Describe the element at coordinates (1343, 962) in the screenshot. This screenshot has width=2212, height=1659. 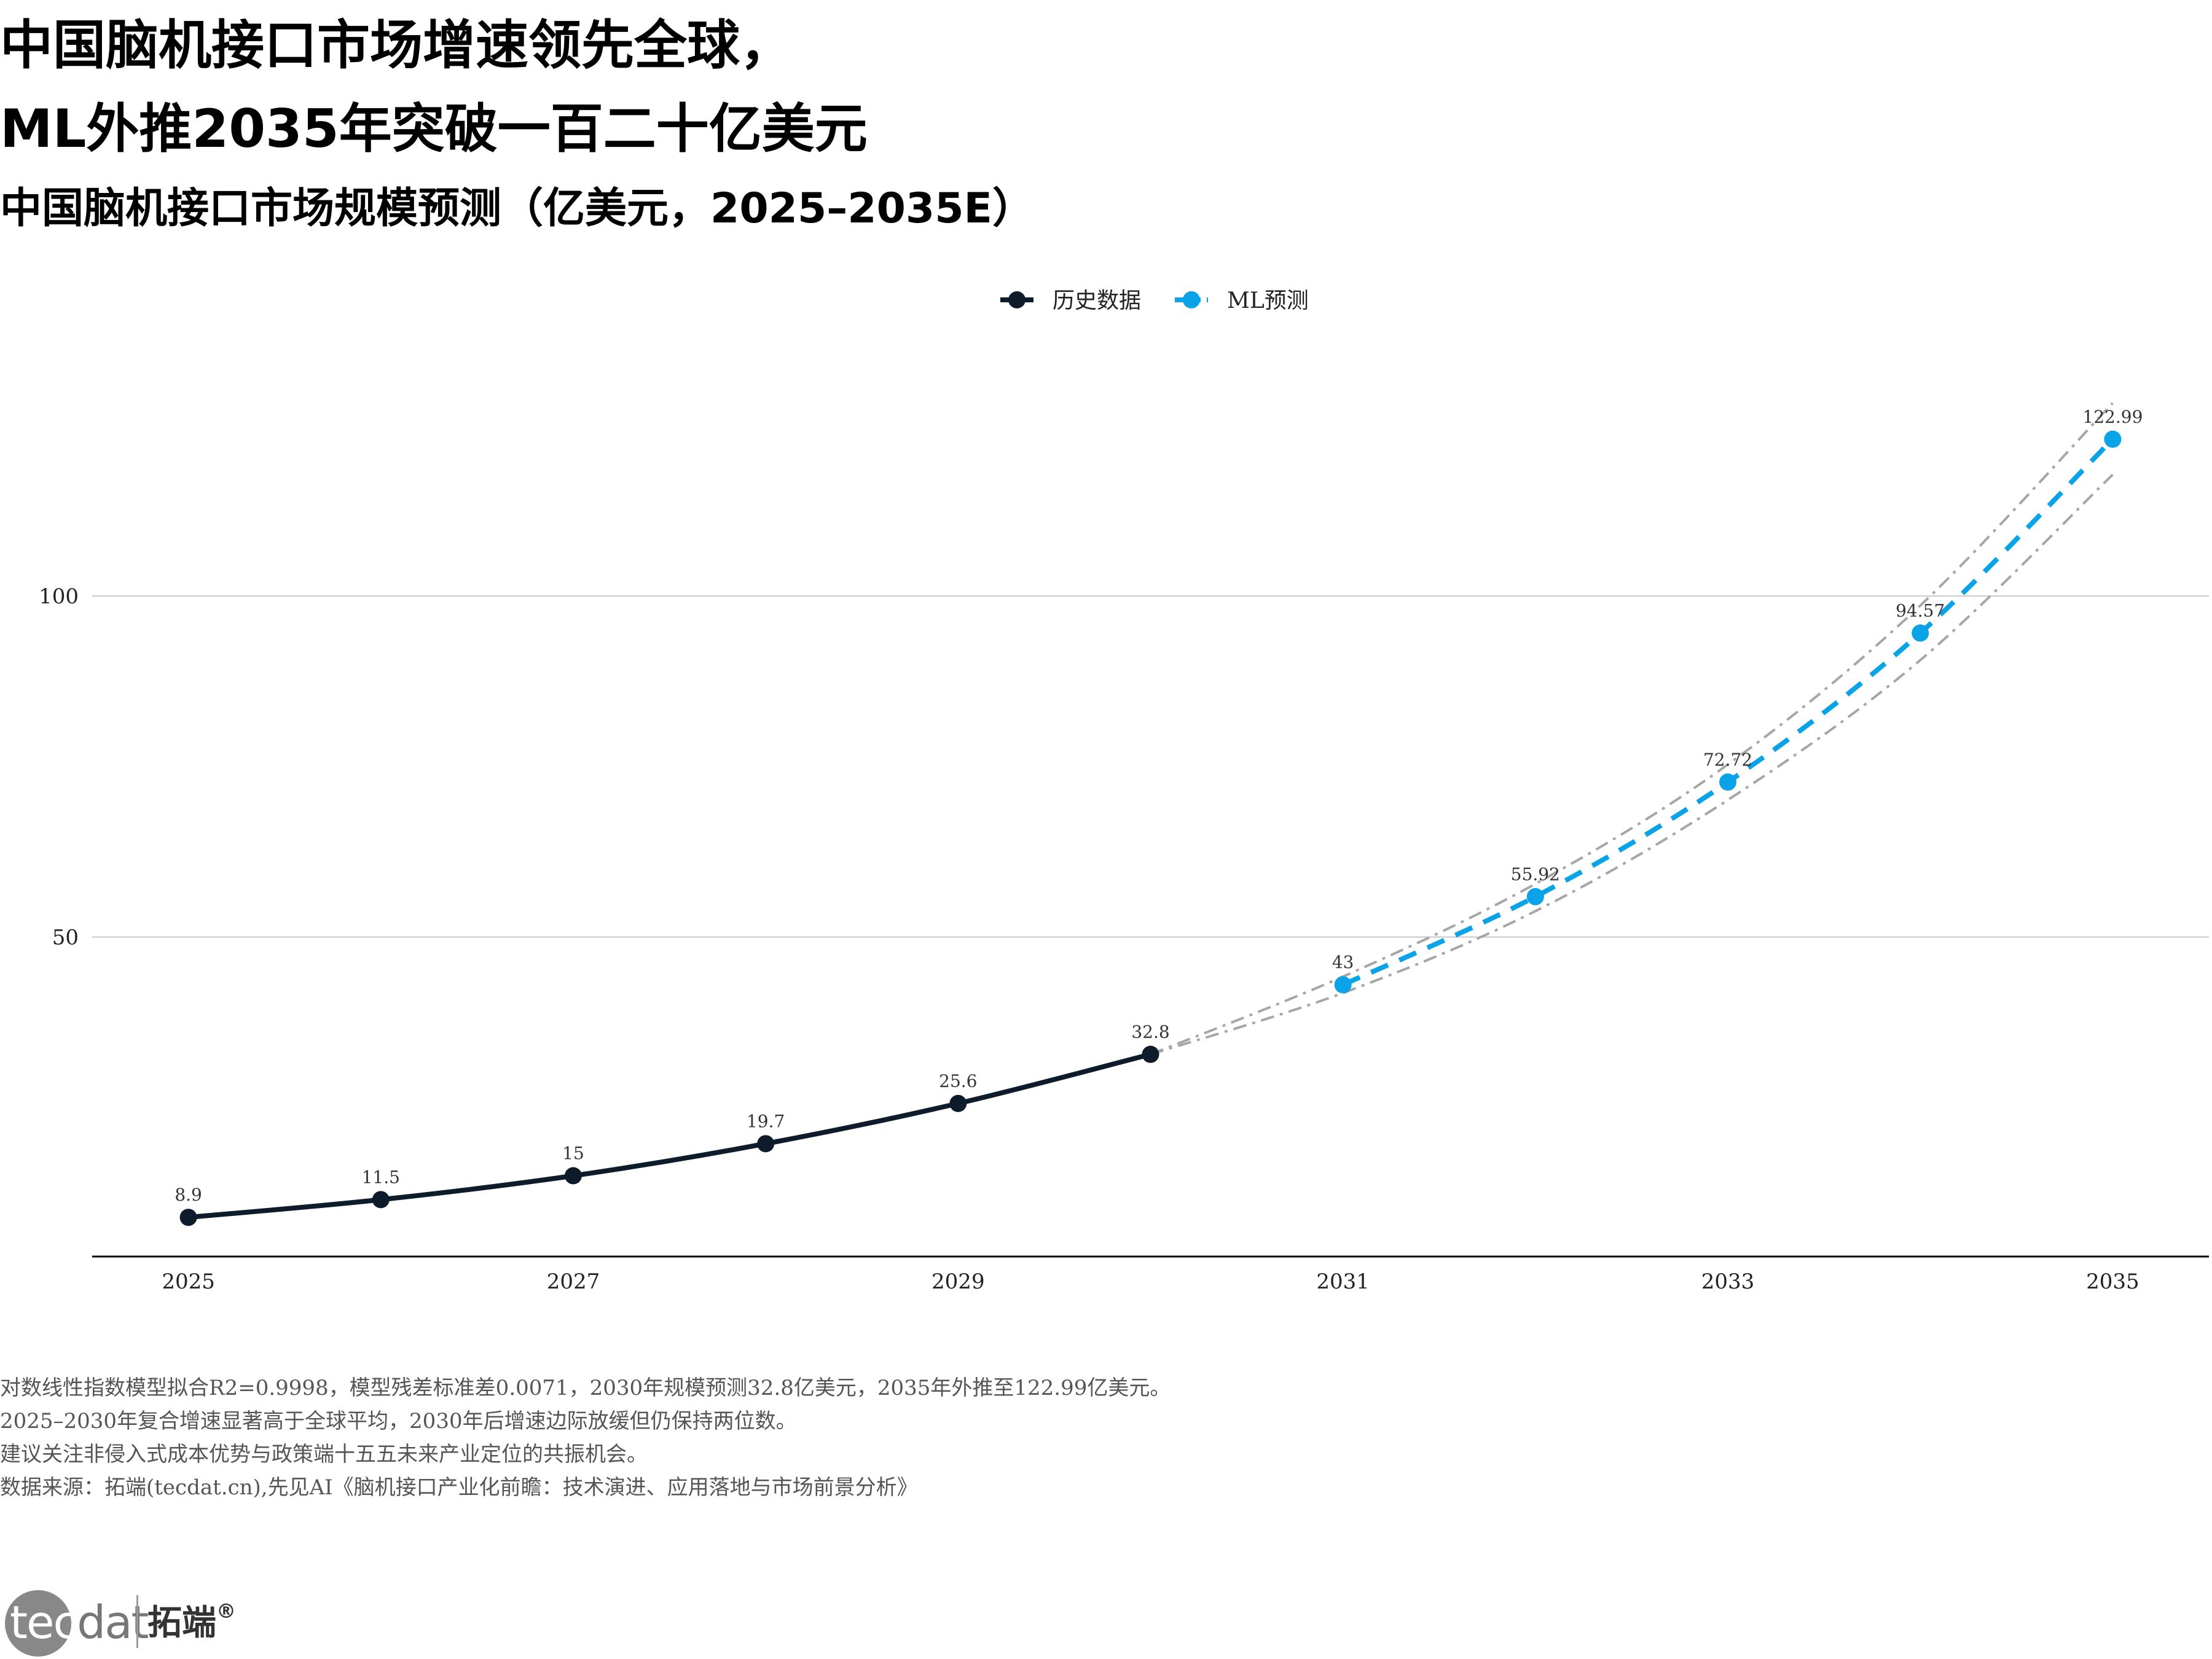
I see `data-label: 43` at that location.